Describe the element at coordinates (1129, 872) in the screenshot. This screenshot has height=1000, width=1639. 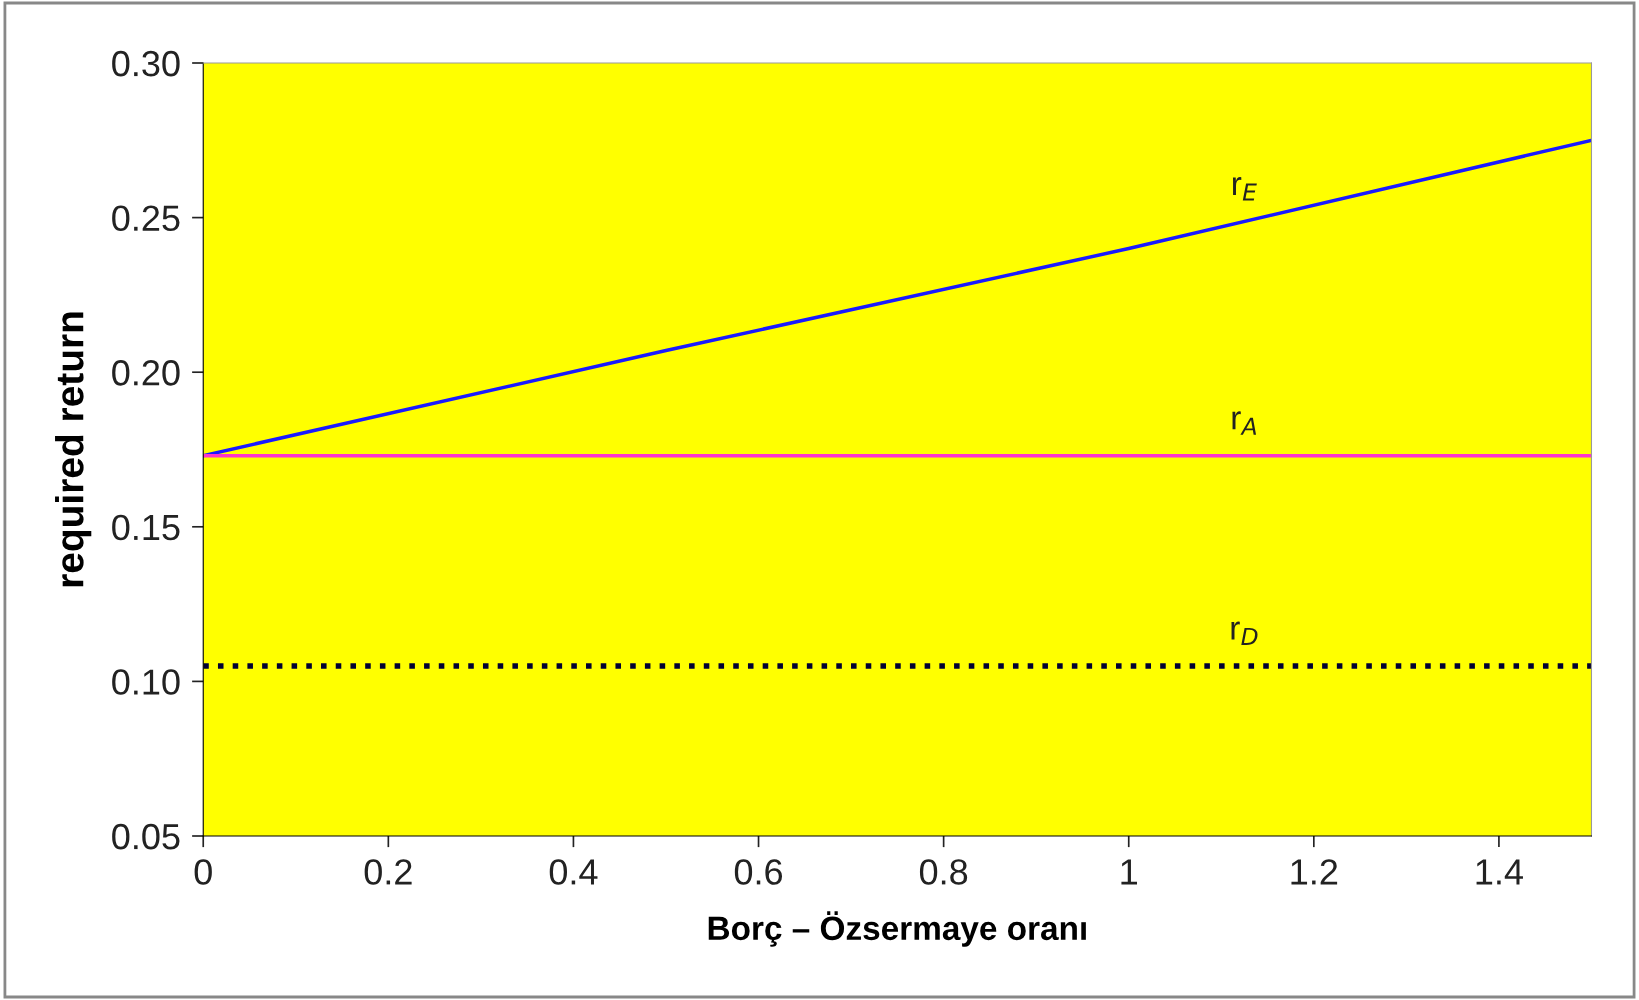
I see `x-tick-label: 1` at that location.